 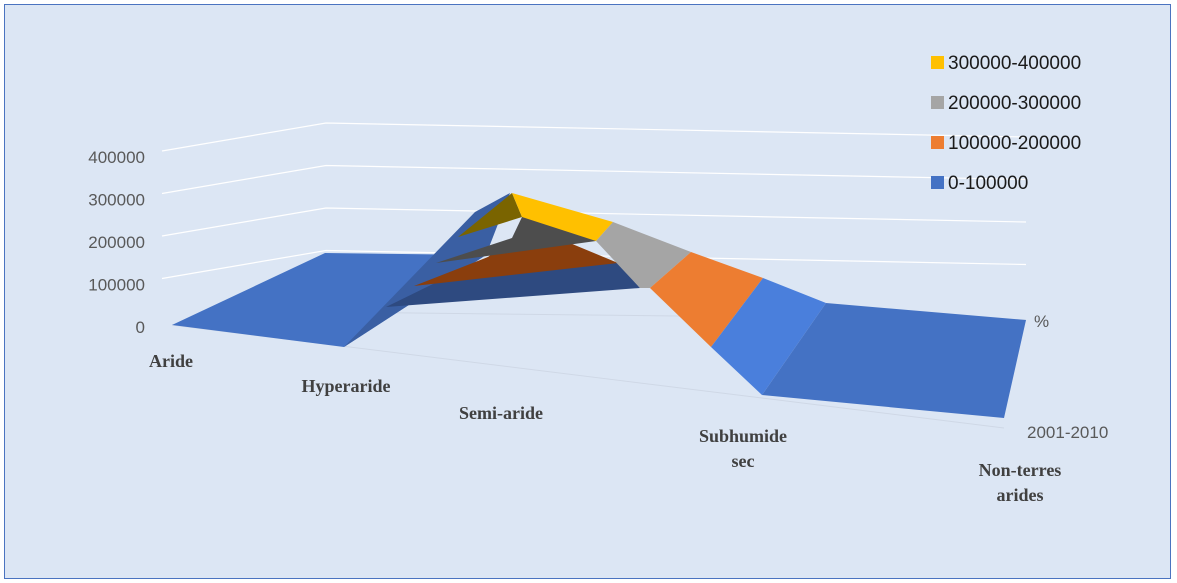 I want to click on x-tick-label-line: Aride, so click(x=171, y=361).